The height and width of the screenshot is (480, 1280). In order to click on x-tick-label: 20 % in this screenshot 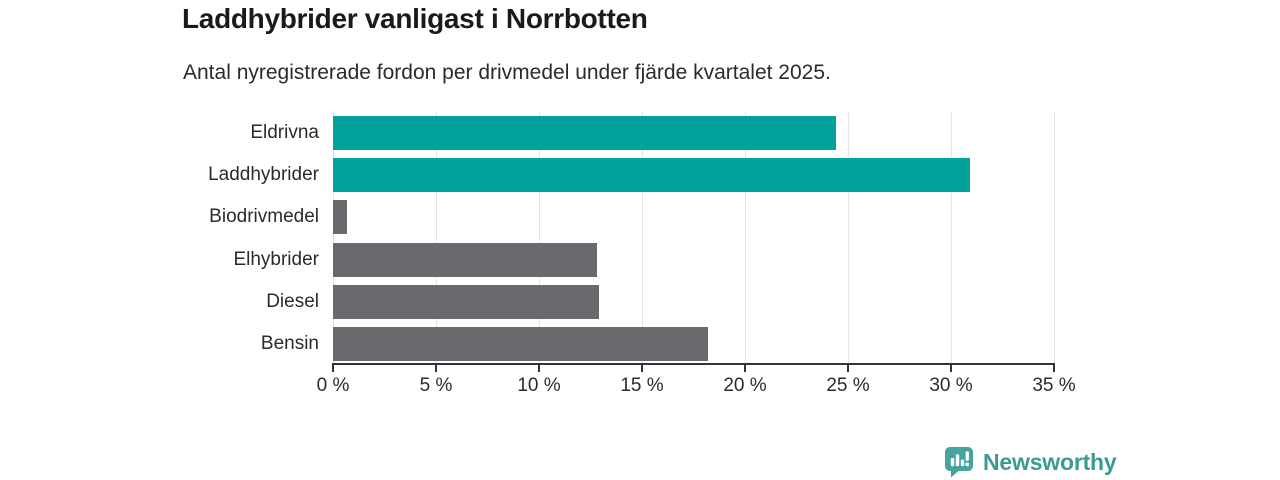, I will do `click(745, 385)`.